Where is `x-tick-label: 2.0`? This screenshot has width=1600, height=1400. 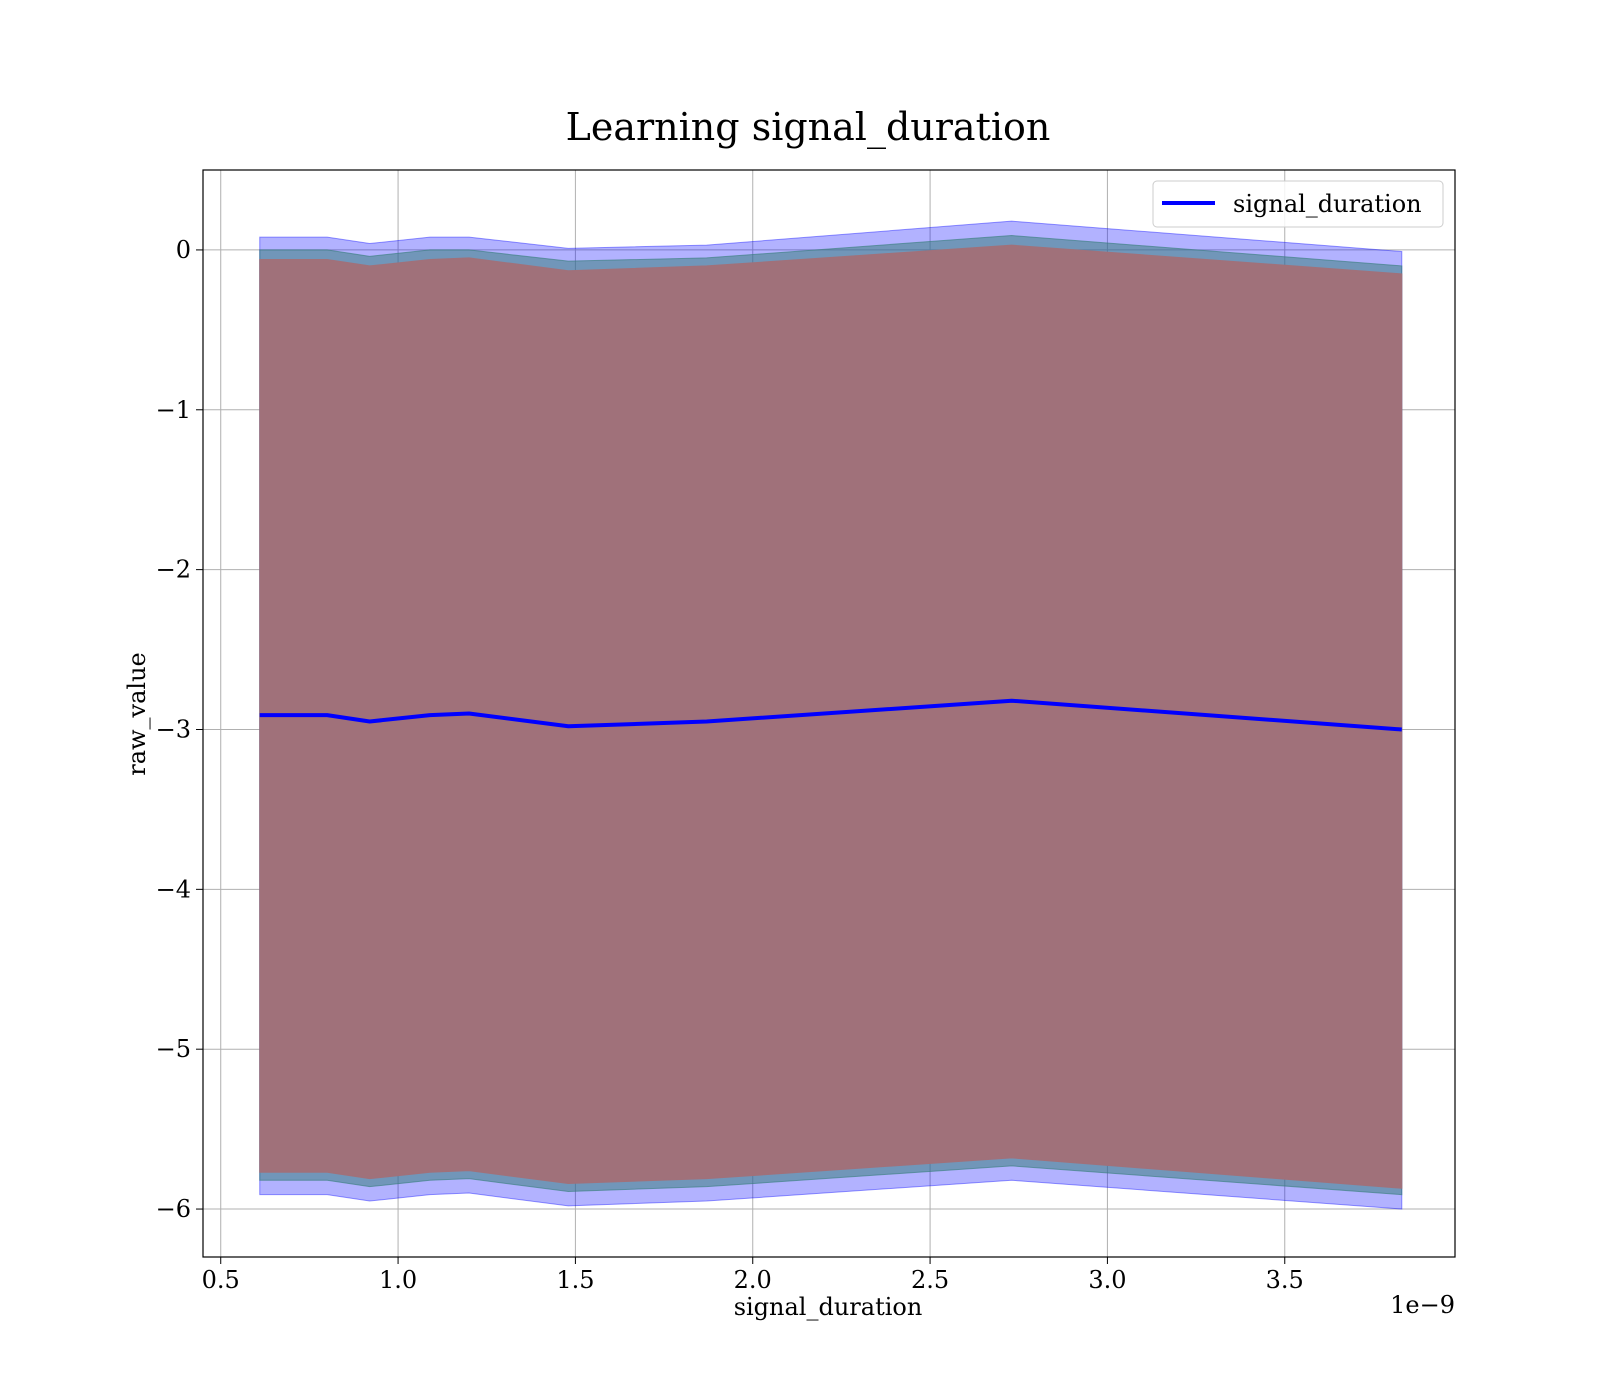
x-tick-label: 2.0 is located at coordinates (753, 1280).